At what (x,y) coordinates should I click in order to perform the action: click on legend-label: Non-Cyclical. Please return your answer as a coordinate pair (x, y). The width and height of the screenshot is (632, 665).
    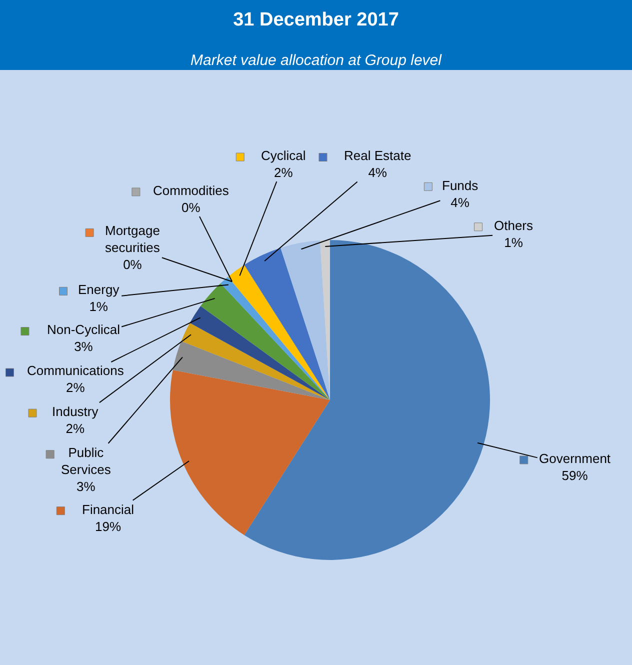
    Looking at the image, I should click on (83, 329).